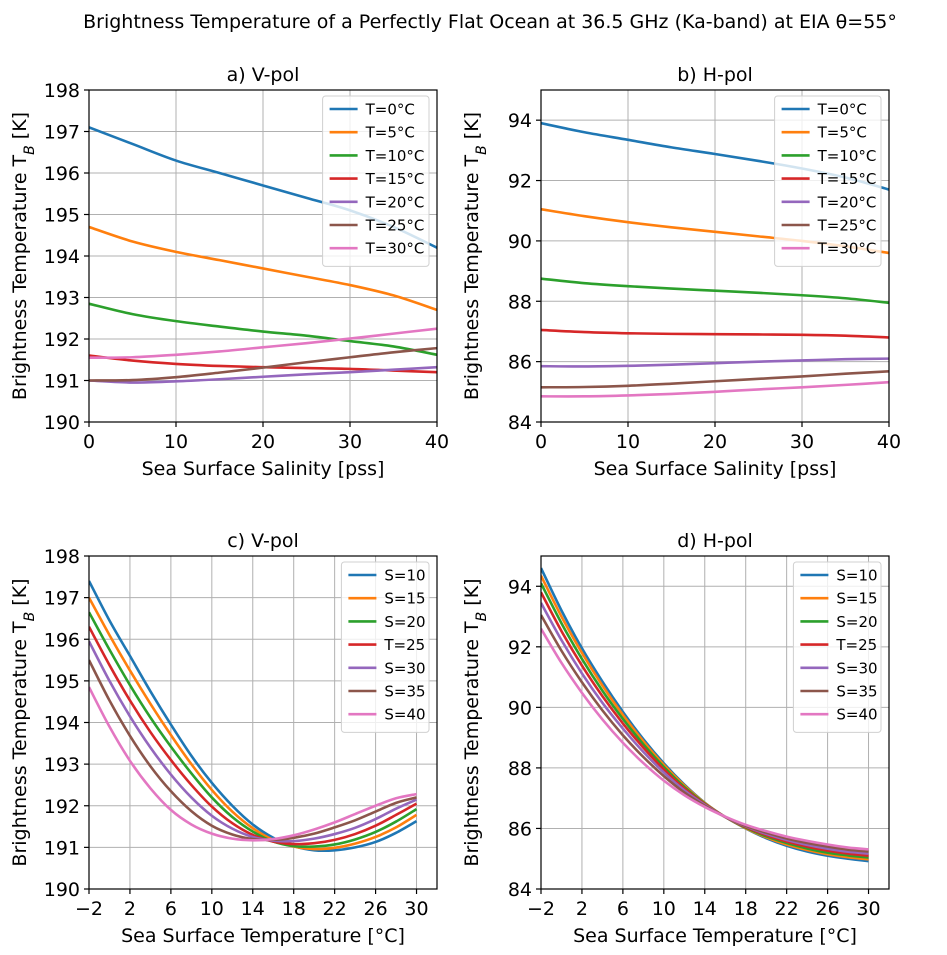  Describe the element at coordinates (89, 909) in the screenshot. I see `x-tick-label: −2` at that location.